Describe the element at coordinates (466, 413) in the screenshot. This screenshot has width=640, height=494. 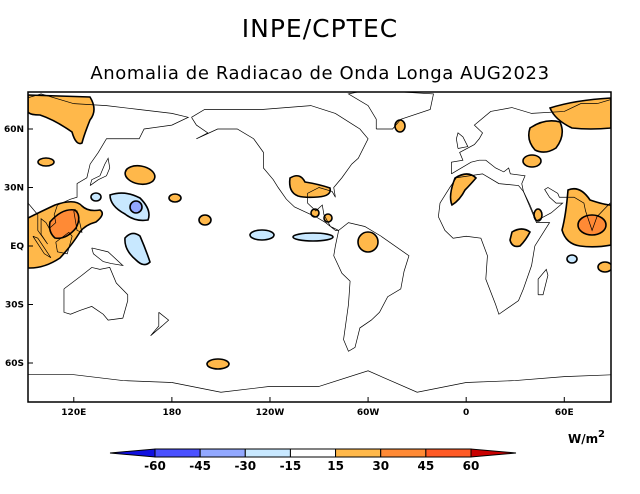
I see `lon-label: 0` at that location.